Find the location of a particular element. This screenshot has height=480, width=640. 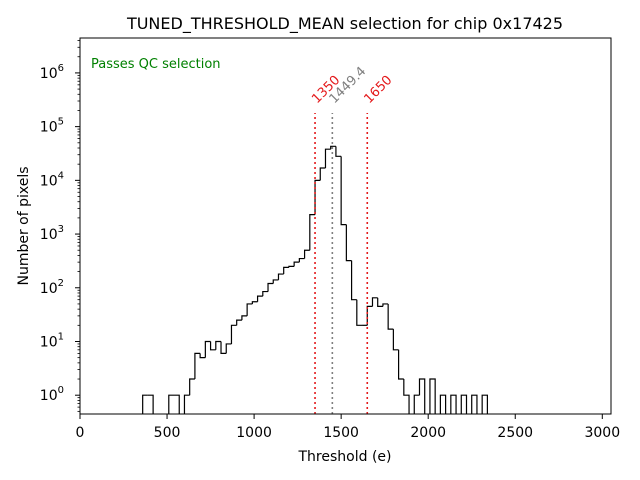

y-tick-exponent: 4 is located at coordinates (61, 175).